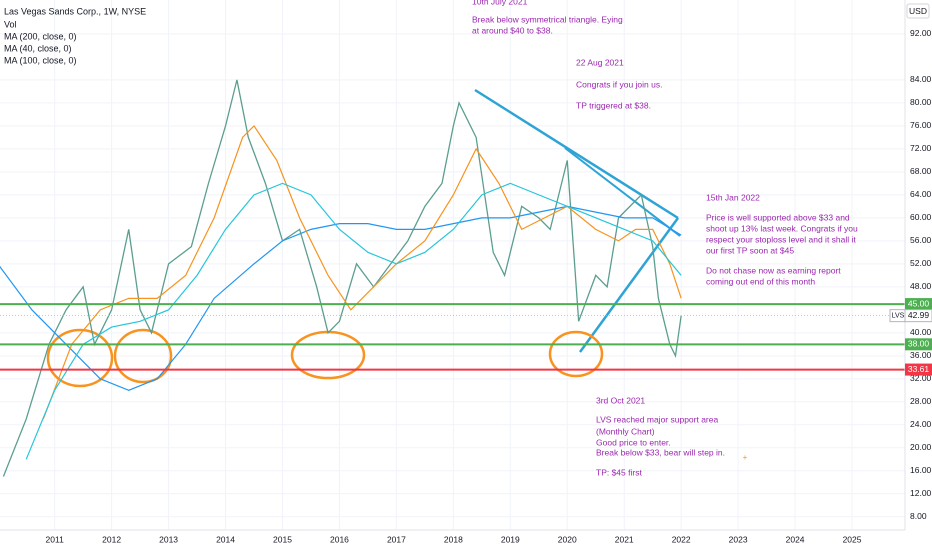  What do you see at coordinates (225, 539) in the screenshot?
I see `x-tick-label: 2014` at bounding box center [225, 539].